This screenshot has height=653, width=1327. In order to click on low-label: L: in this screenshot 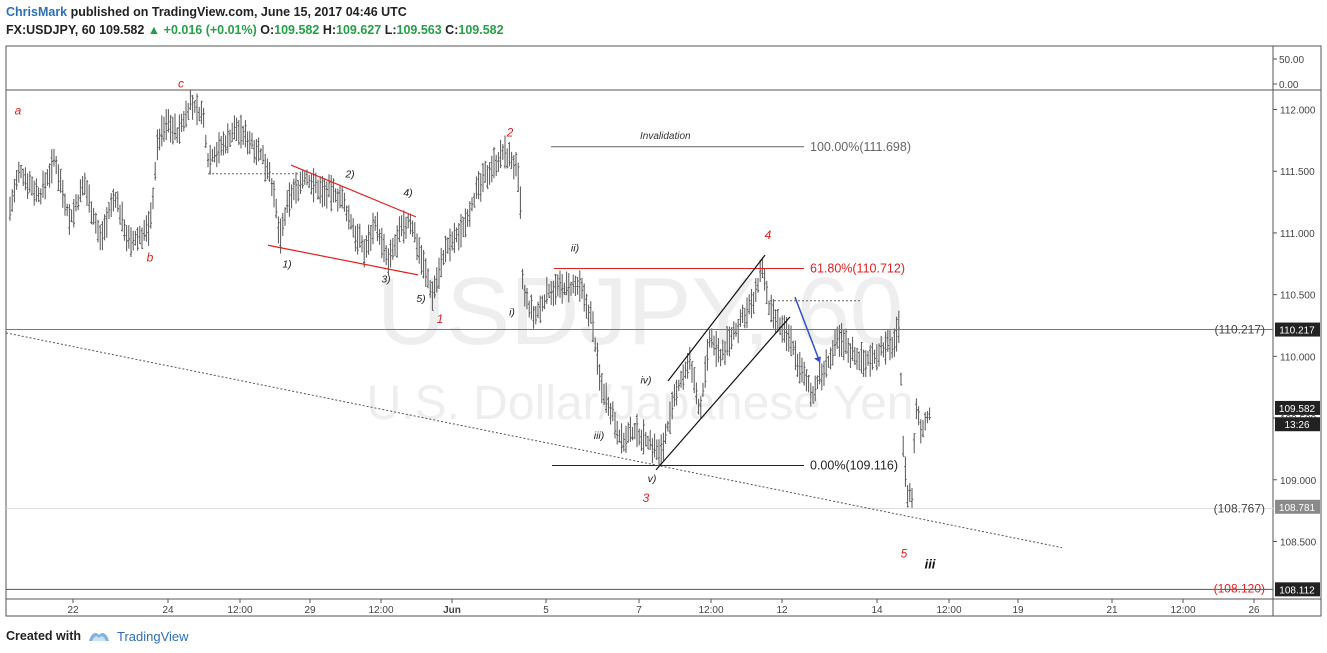, I will do `click(390, 30)`.